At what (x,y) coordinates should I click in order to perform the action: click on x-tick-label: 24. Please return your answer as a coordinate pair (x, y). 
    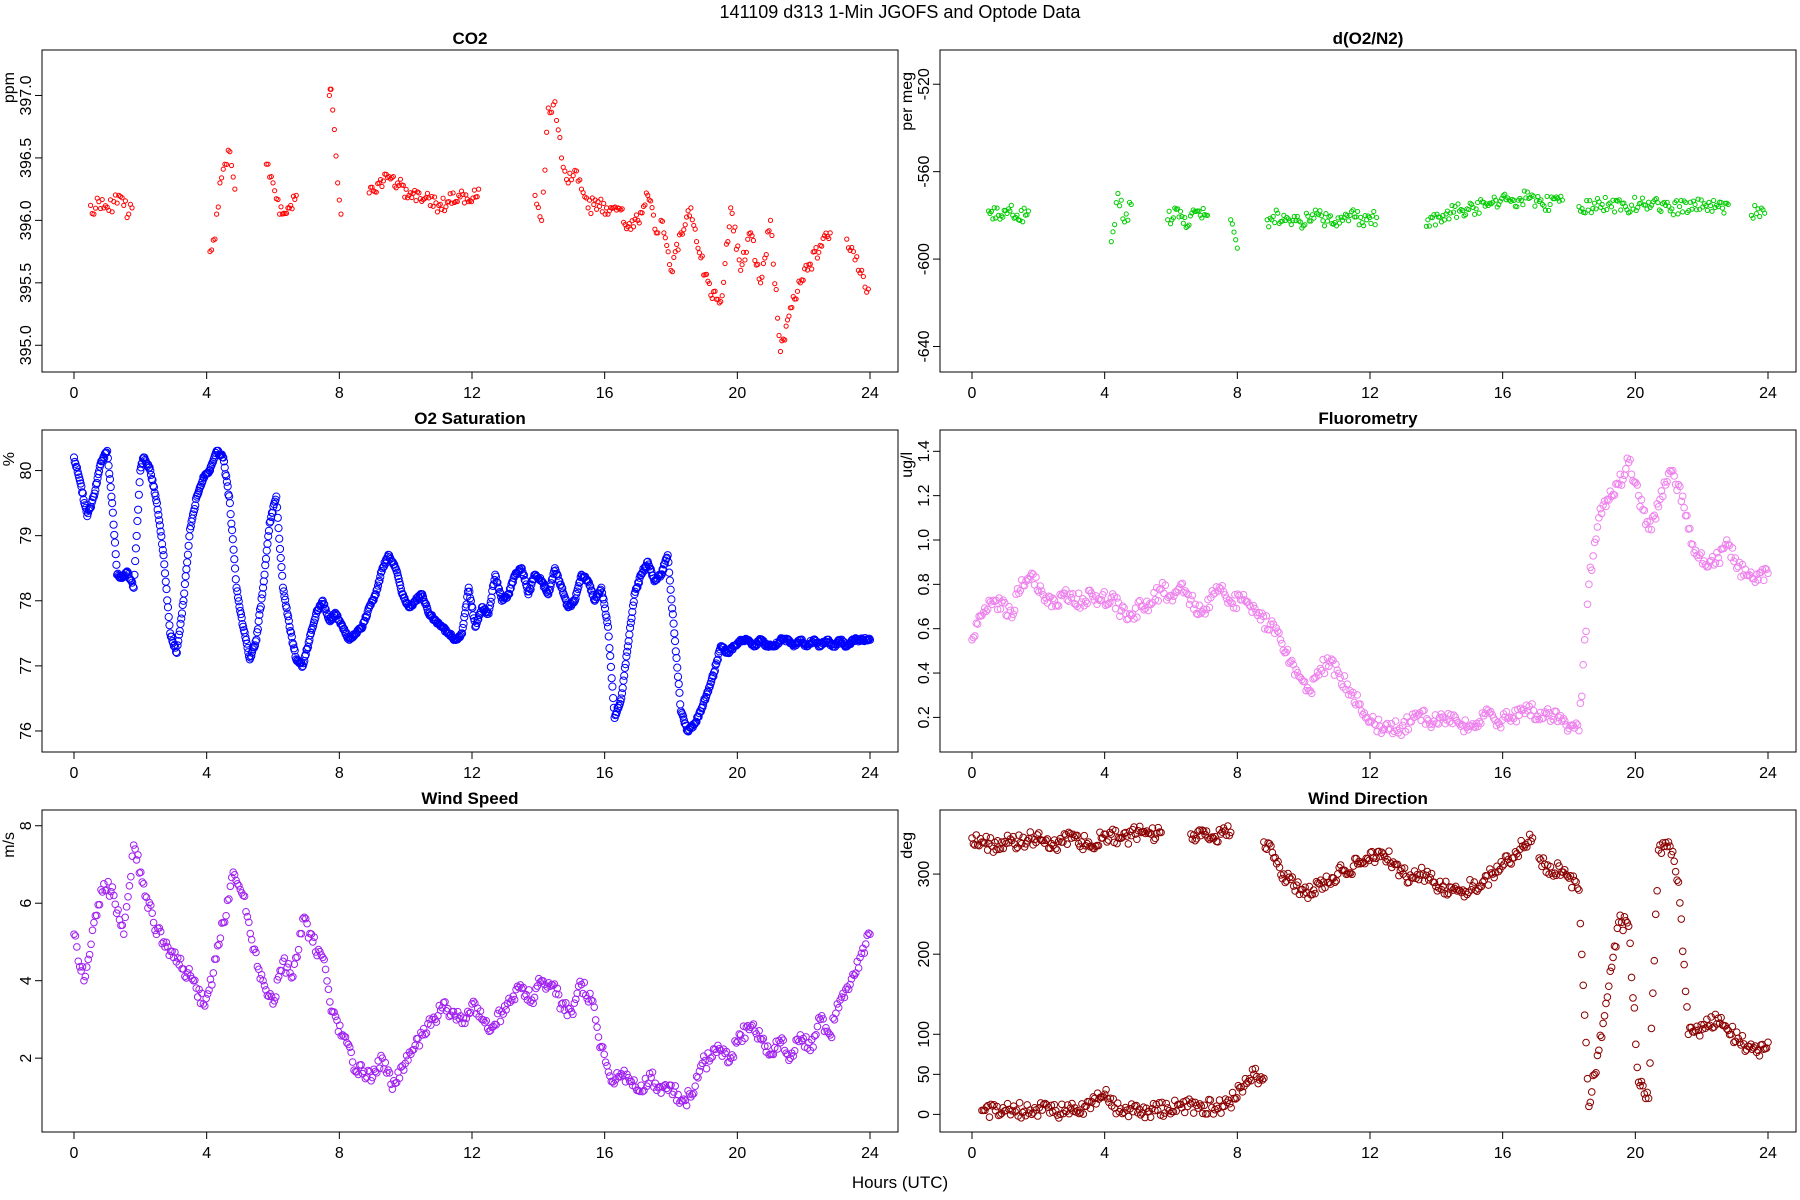
    Looking at the image, I should click on (870, 773).